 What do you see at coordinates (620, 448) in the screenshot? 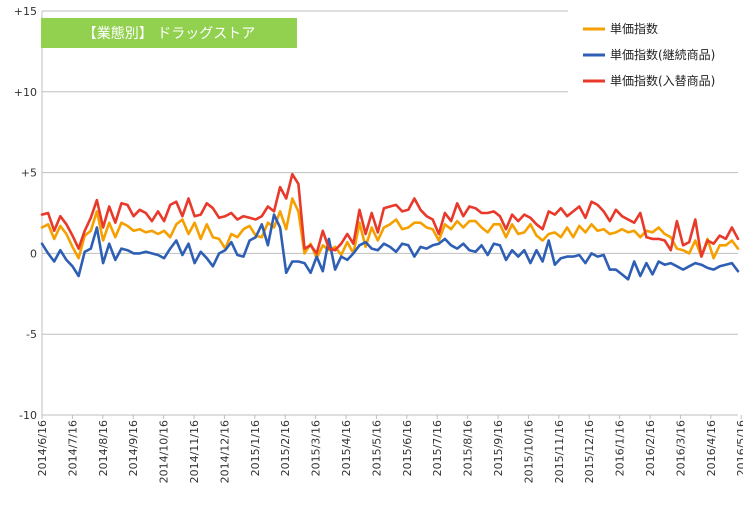
I see `x-tick-label: 2016/1/16` at bounding box center [620, 448].